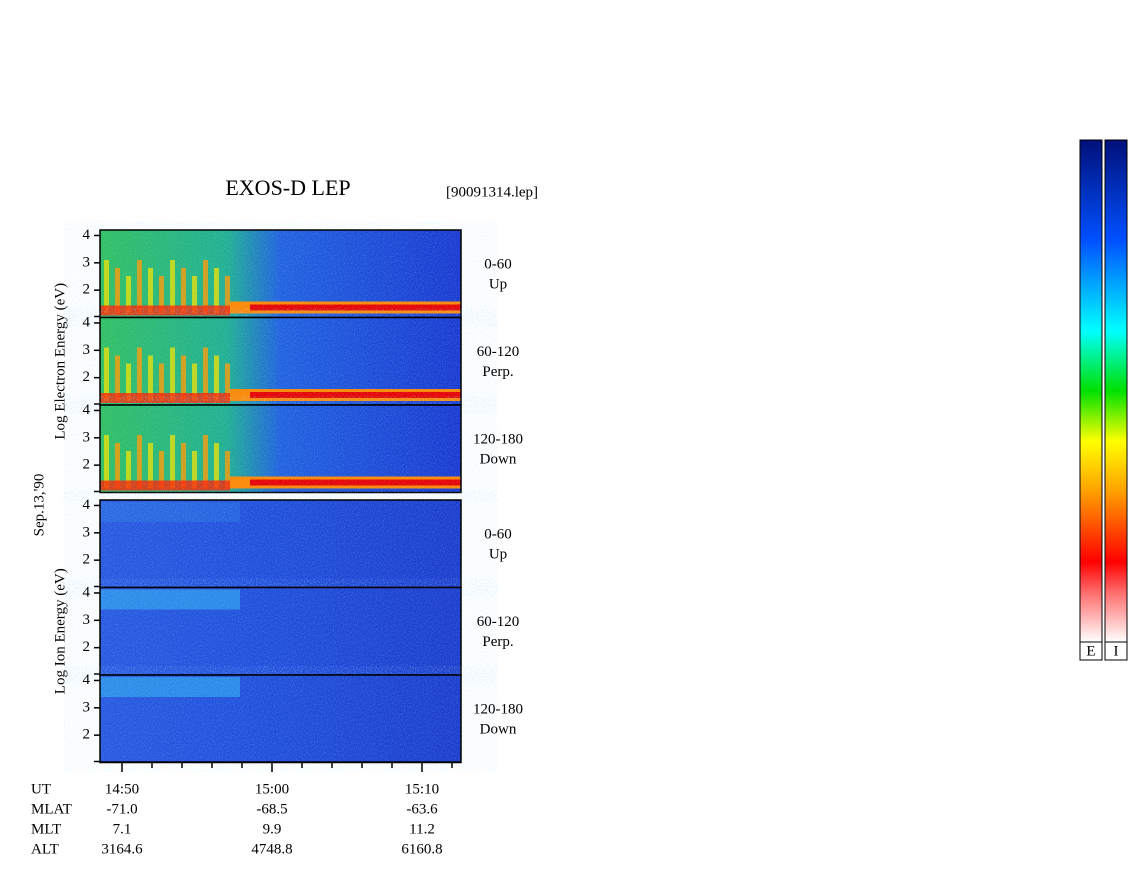 The image size is (1130, 875). I want to click on ephemeris-label: ALT, so click(45, 849).